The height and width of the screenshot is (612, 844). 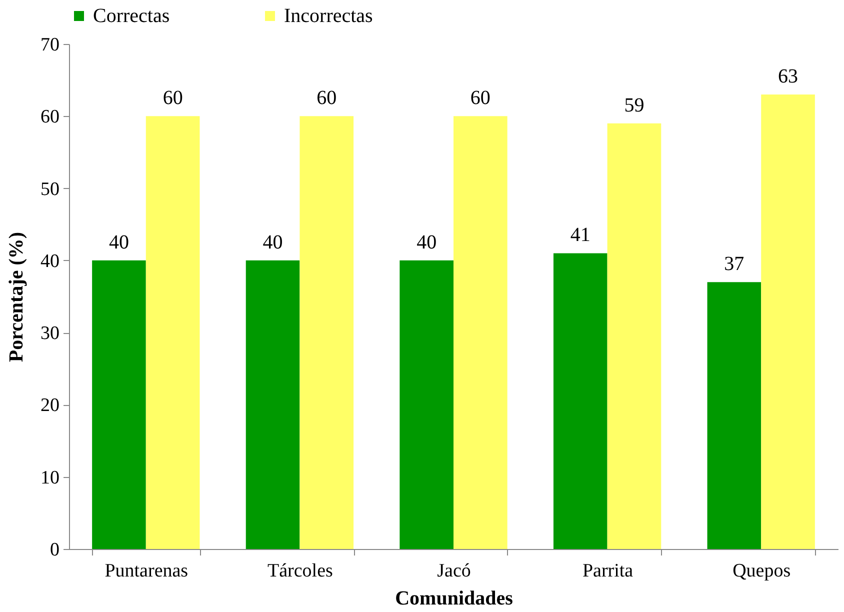 I want to click on data-label: 63, so click(x=788, y=77).